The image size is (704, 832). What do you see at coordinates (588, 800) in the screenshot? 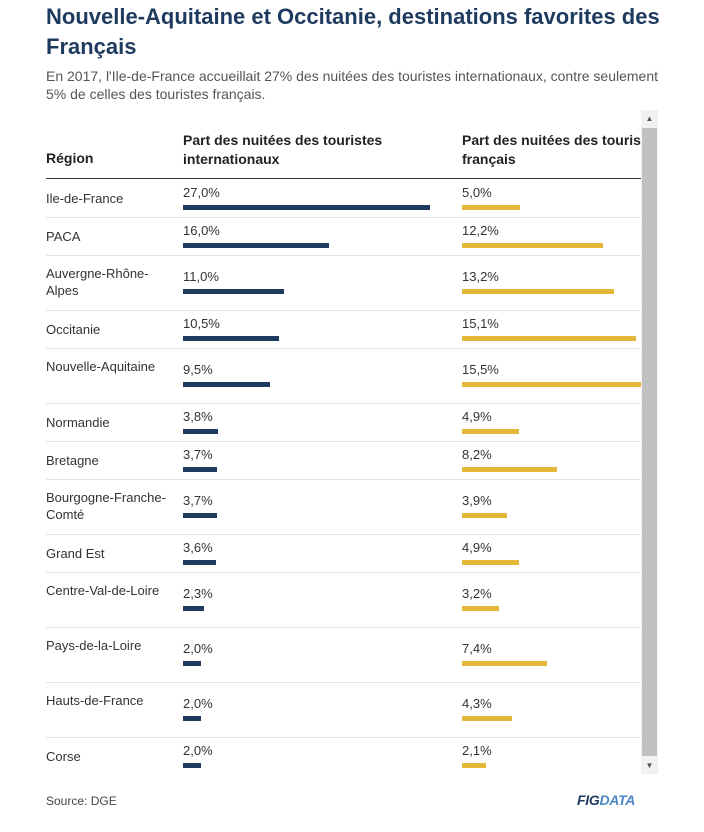
I see `logo-part-fig: FIG` at bounding box center [588, 800].